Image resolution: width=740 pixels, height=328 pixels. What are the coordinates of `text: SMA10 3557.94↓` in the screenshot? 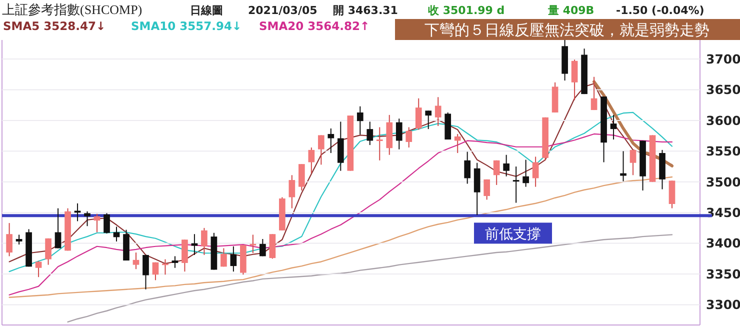 It's located at (186, 26).